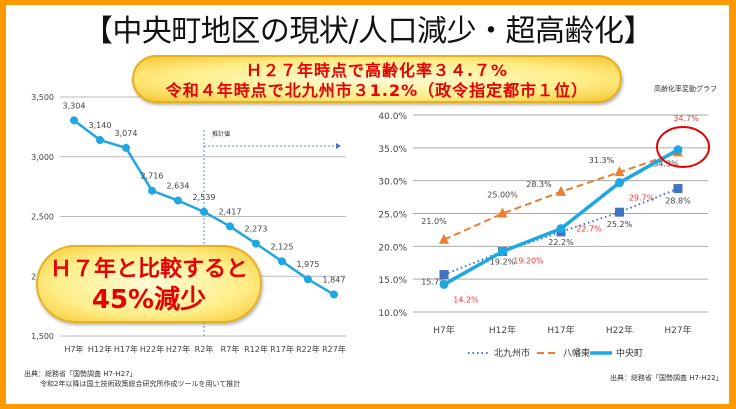  What do you see at coordinates (80, 374) in the screenshot?
I see `population-source: 出典：総務省「国勢調査 H7-H27」` at bounding box center [80, 374].